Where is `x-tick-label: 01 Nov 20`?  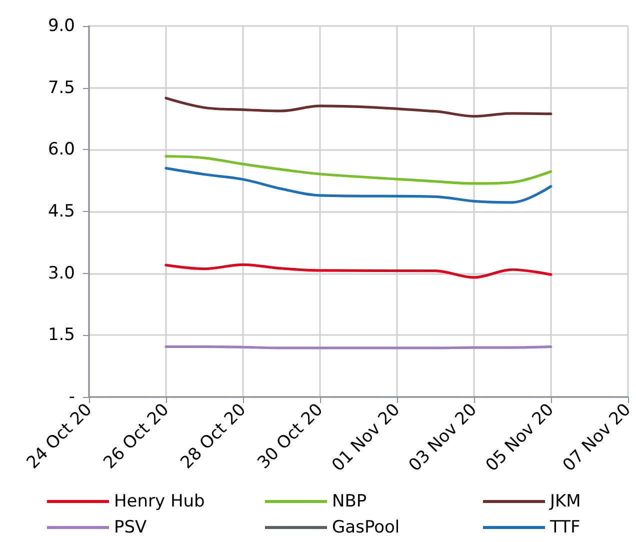
x-tick-label: 01 Nov 20 is located at coordinates (366, 438).